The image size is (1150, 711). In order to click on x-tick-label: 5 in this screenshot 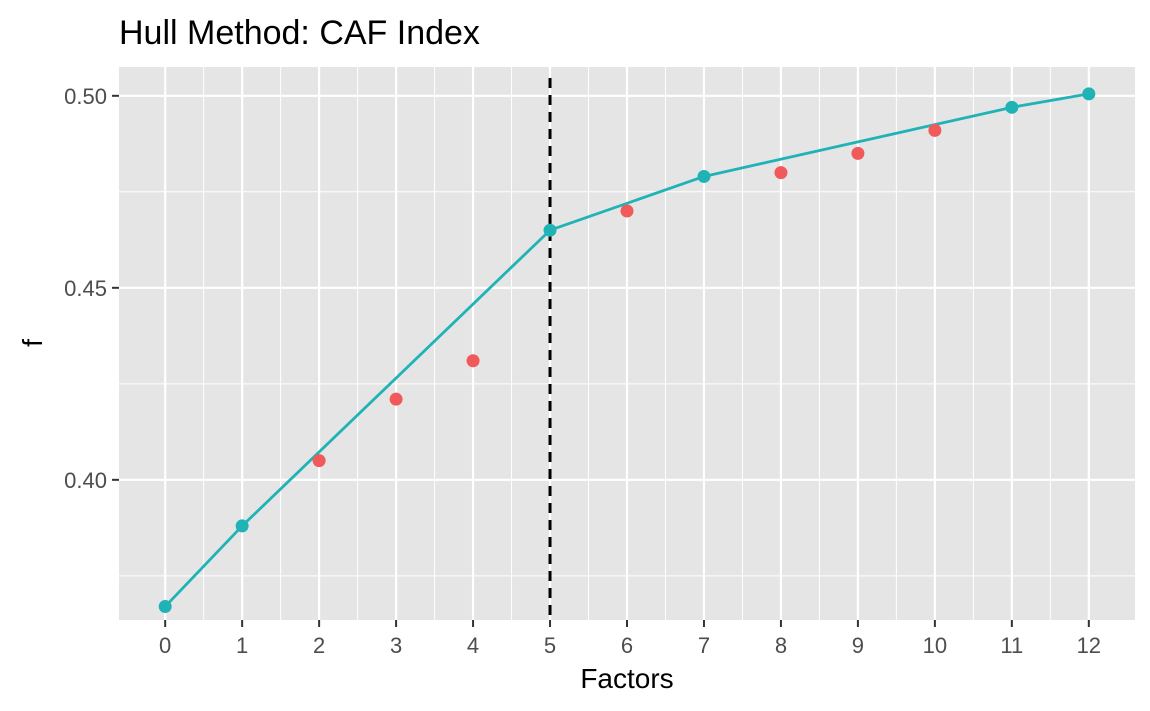, I will do `click(550, 645)`.